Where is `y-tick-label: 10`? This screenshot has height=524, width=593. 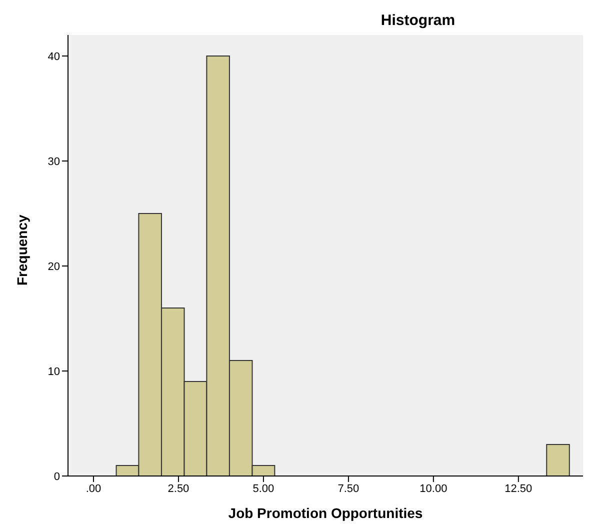 y-tick-label: 10 is located at coordinates (54, 372).